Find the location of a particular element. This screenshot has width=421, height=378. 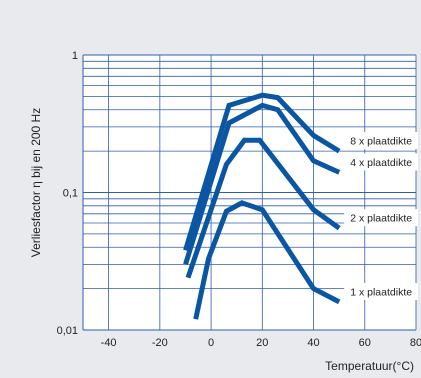

series-label-4: 1 x plaatdikte is located at coordinates (381, 291).